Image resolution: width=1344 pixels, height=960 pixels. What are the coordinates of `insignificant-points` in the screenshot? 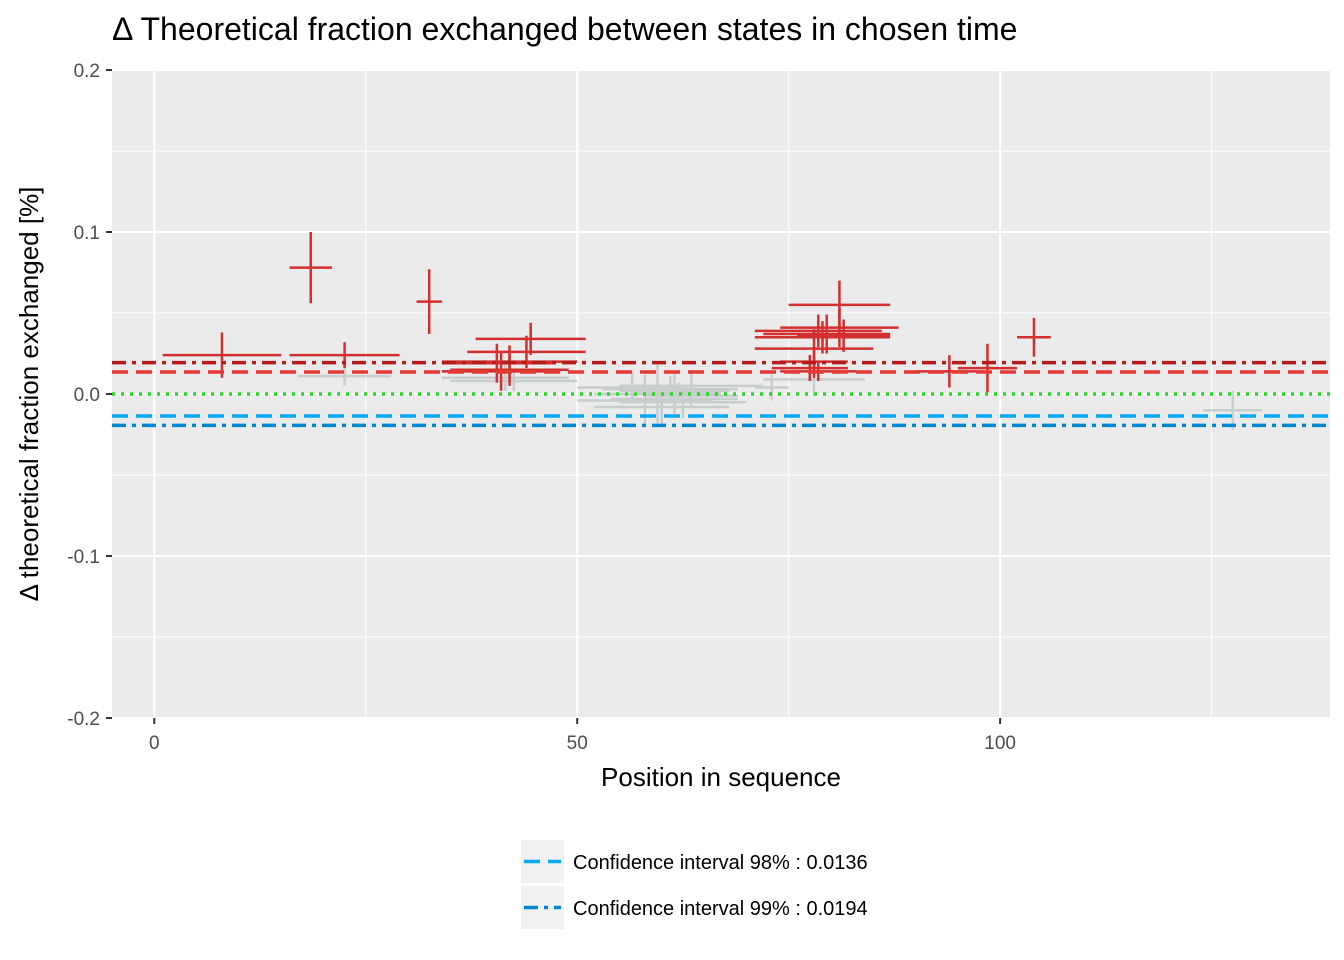 It's located at (780, 396).